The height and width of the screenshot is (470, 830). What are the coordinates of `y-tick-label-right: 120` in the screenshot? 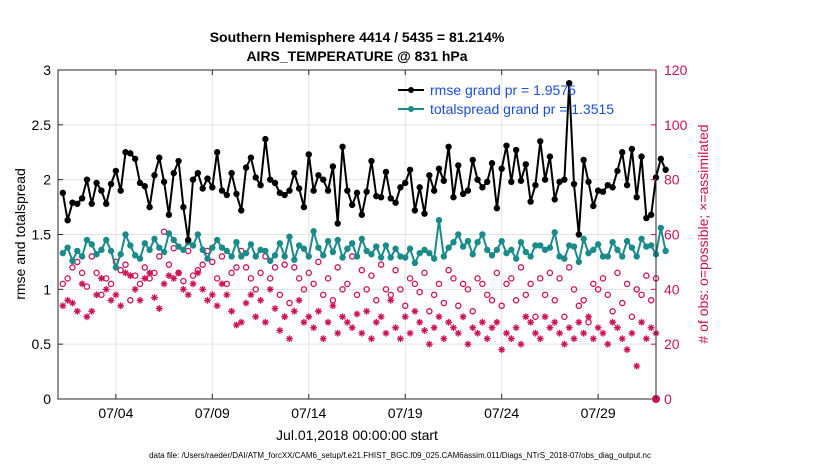 It's located at (676, 70).